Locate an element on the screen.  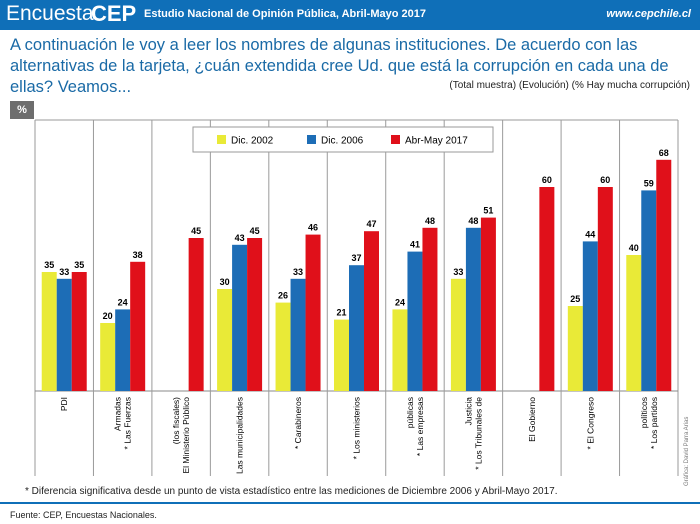
category-label: Las municipalidades is located at coordinates (240, 435).